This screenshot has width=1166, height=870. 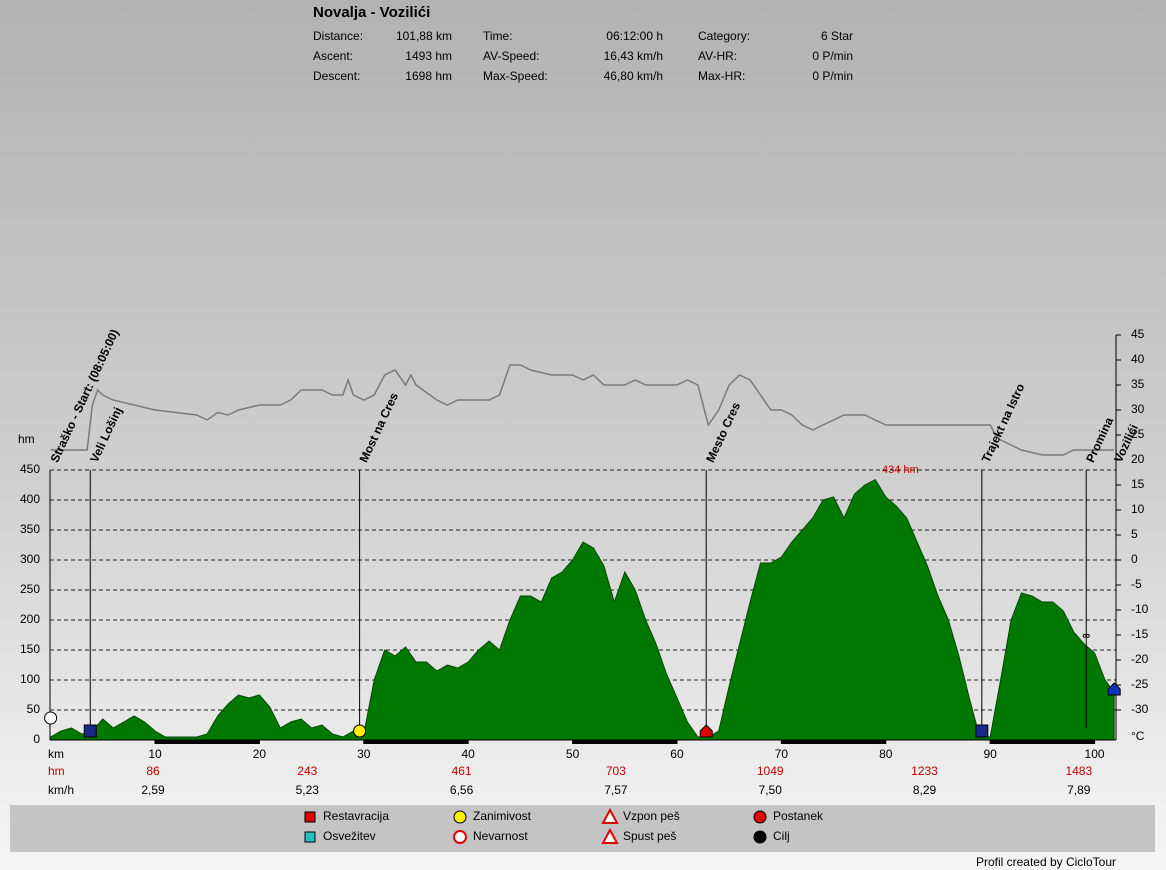 What do you see at coordinates (798, 816) in the screenshot?
I see `legend-label: Postanek` at bounding box center [798, 816].